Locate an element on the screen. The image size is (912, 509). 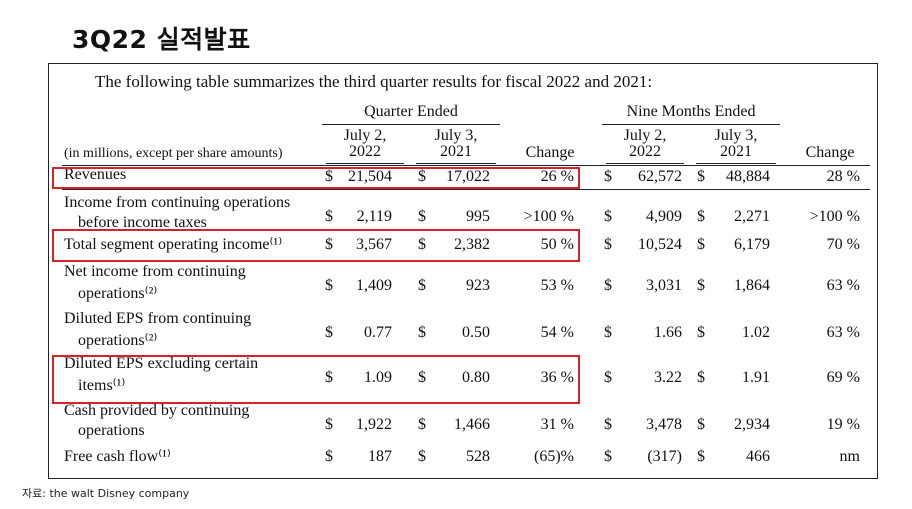
header-quarter-ended: Quarter Ended is located at coordinates (411, 111).